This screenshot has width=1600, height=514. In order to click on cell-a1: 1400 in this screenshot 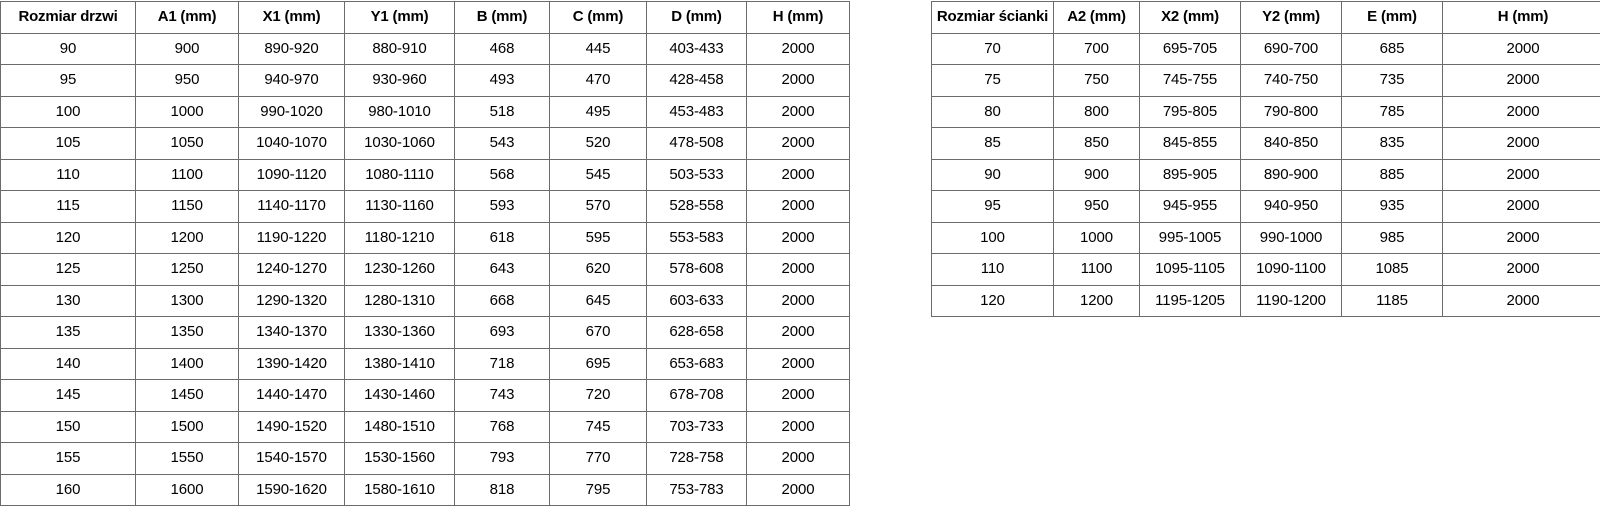, I will do `click(187, 363)`.